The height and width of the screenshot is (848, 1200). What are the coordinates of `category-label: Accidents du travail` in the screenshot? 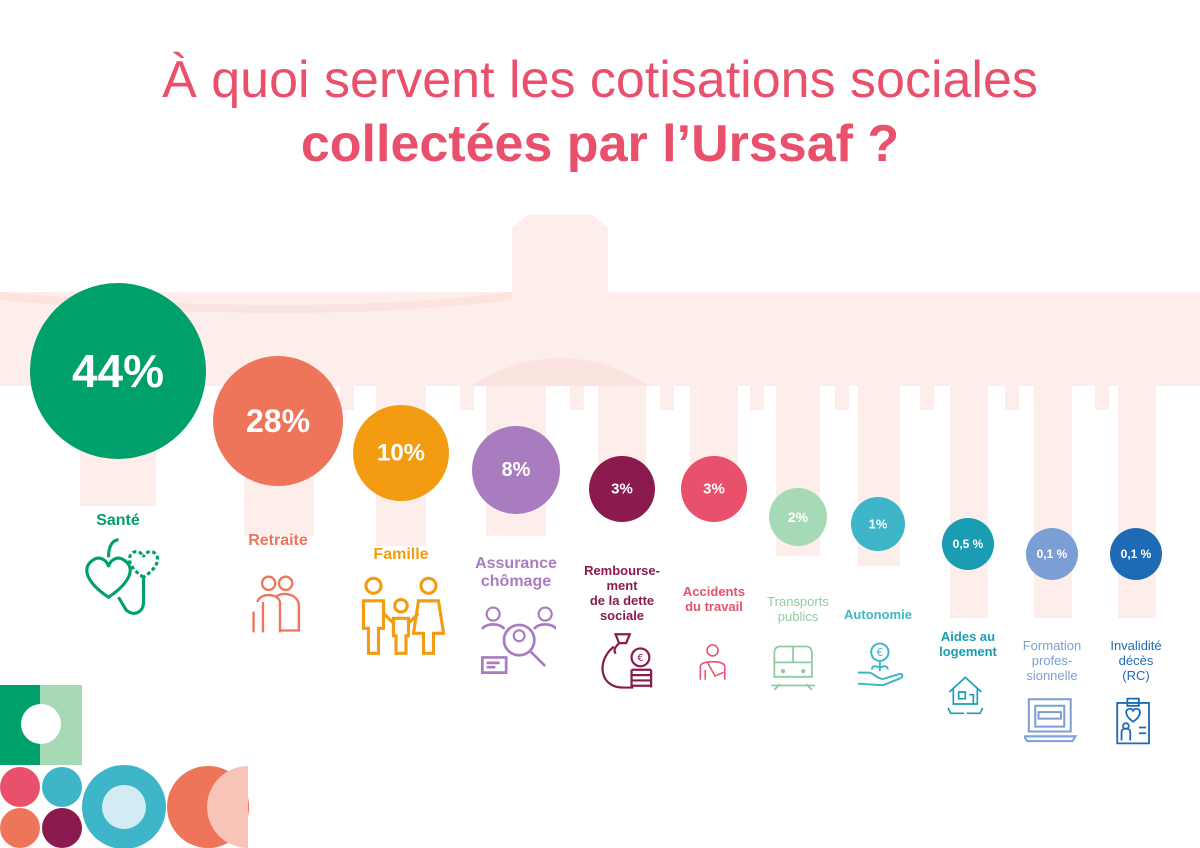 It's located at (714, 599).